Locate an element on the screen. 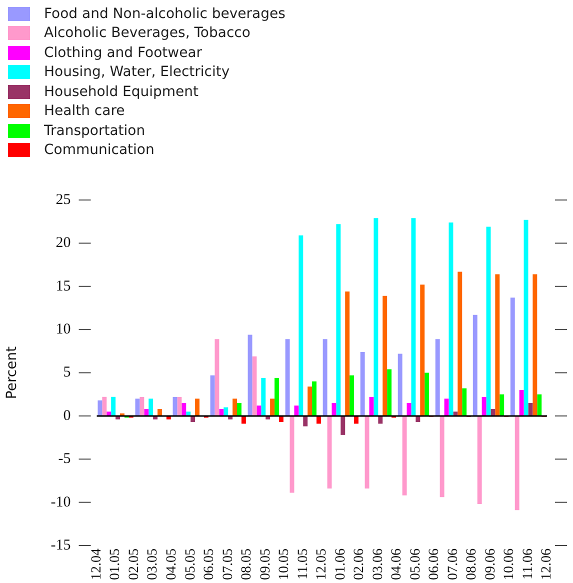  y-tick-label: -15 is located at coordinates (60, 545).